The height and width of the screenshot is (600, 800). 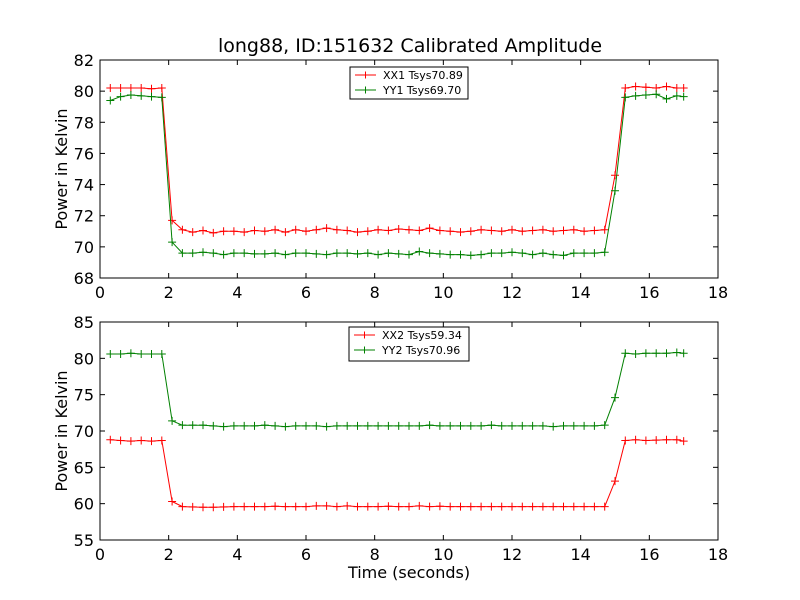 I want to click on y-tick-label: 76, so click(x=84, y=153).